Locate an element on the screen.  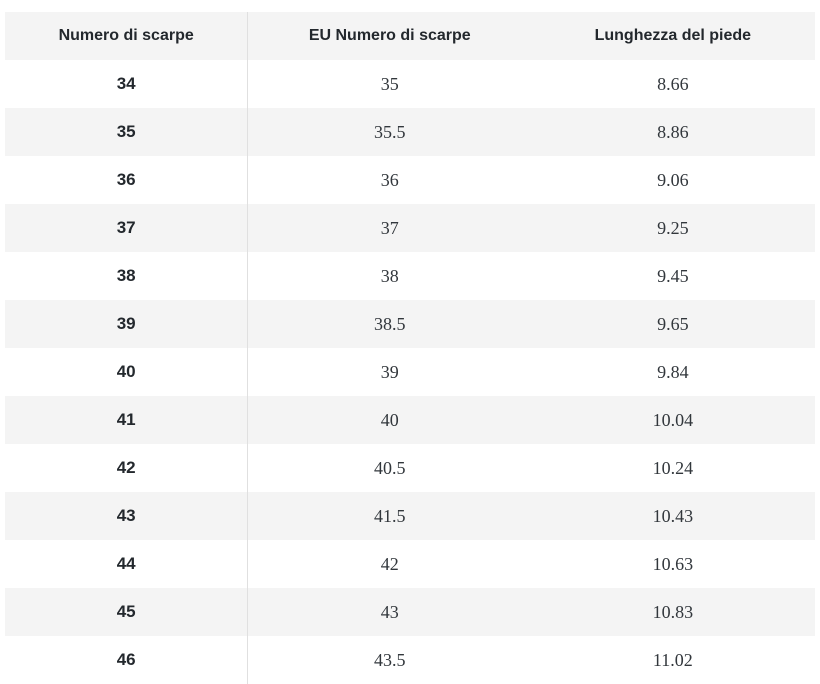
table-row: 34 35 8.66 is located at coordinates (410, 84).